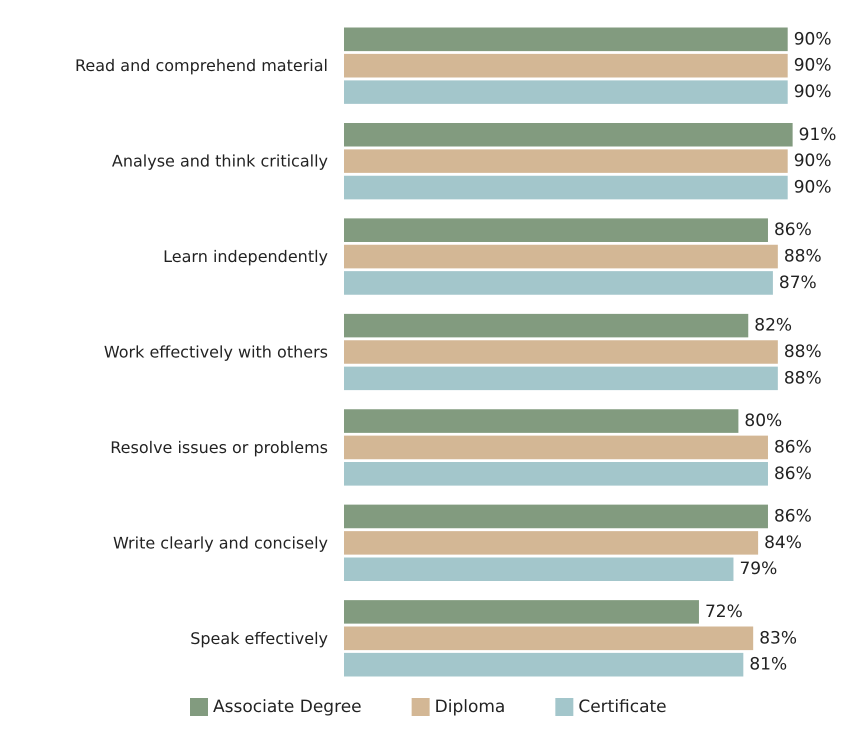 The image size is (855, 736). What do you see at coordinates (470, 707) in the screenshot?
I see `legend-label: Diploma` at bounding box center [470, 707].